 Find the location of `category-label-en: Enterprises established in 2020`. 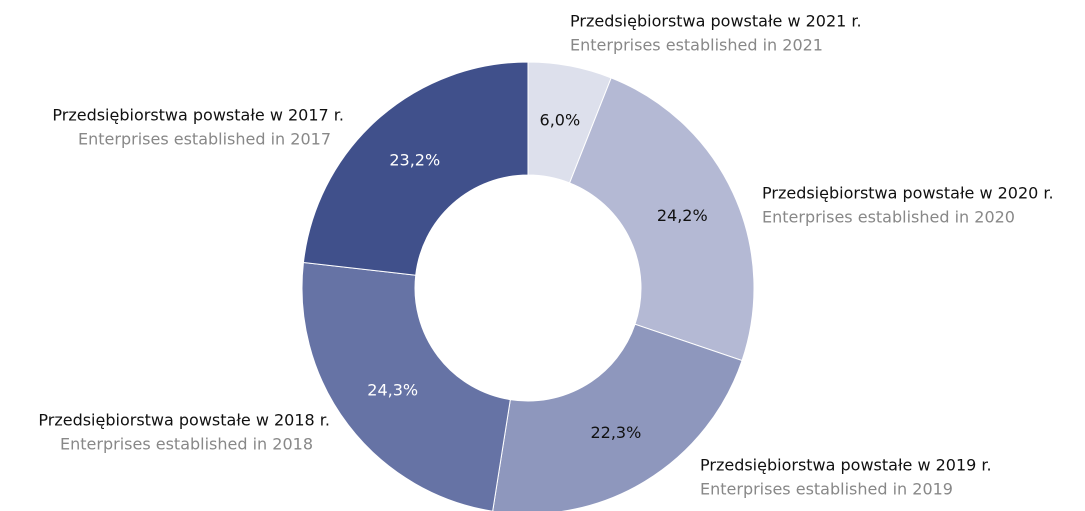

category-label-en: Enterprises established in 2020 is located at coordinates (888, 217).